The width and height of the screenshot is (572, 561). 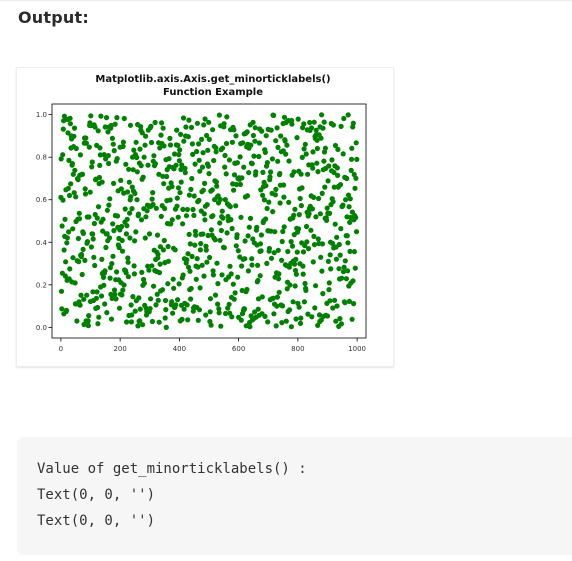 I want to click on y-axis: 0.0 0.2 0.4 0.6 0.8 1.0, so click(x=44, y=221).